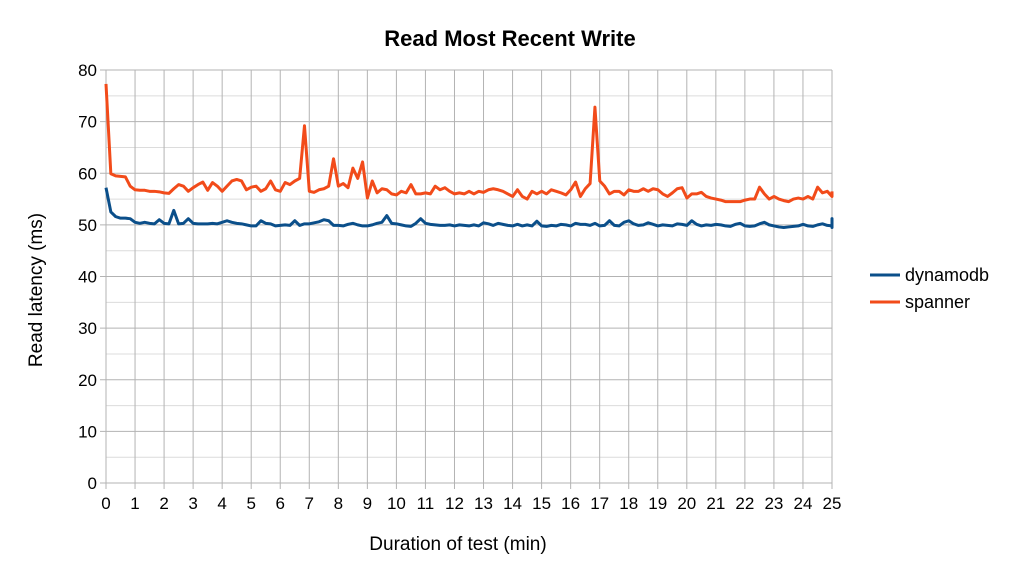 The height and width of the screenshot is (576, 1020). What do you see at coordinates (832, 503) in the screenshot?
I see `x-tick-label: 25` at bounding box center [832, 503].